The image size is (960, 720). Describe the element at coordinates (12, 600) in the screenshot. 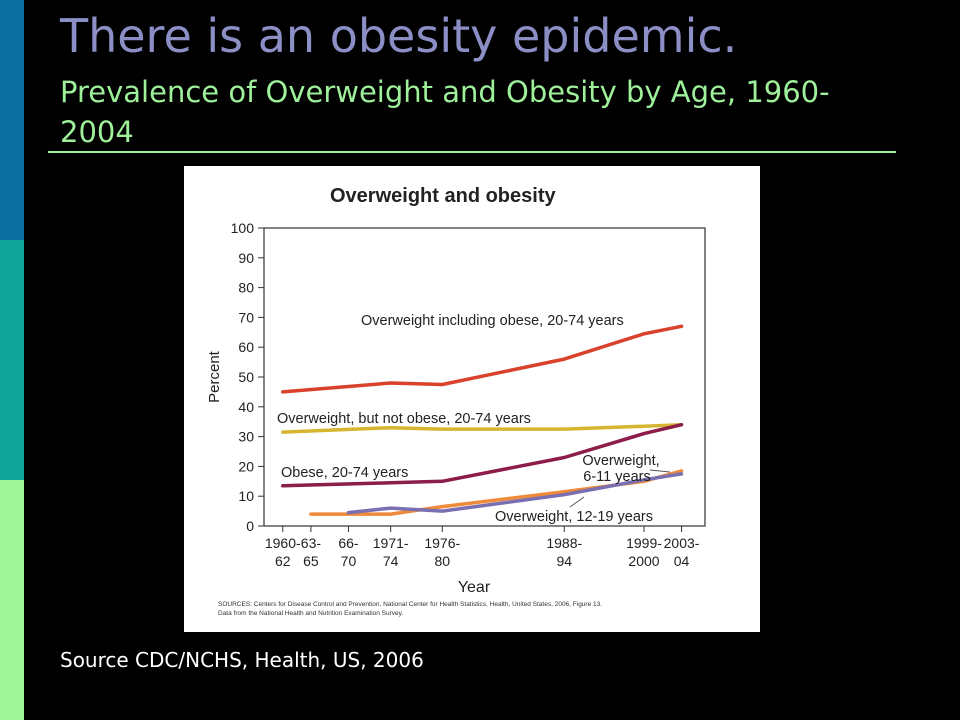

I see `accent-bar-bottom` at that location.